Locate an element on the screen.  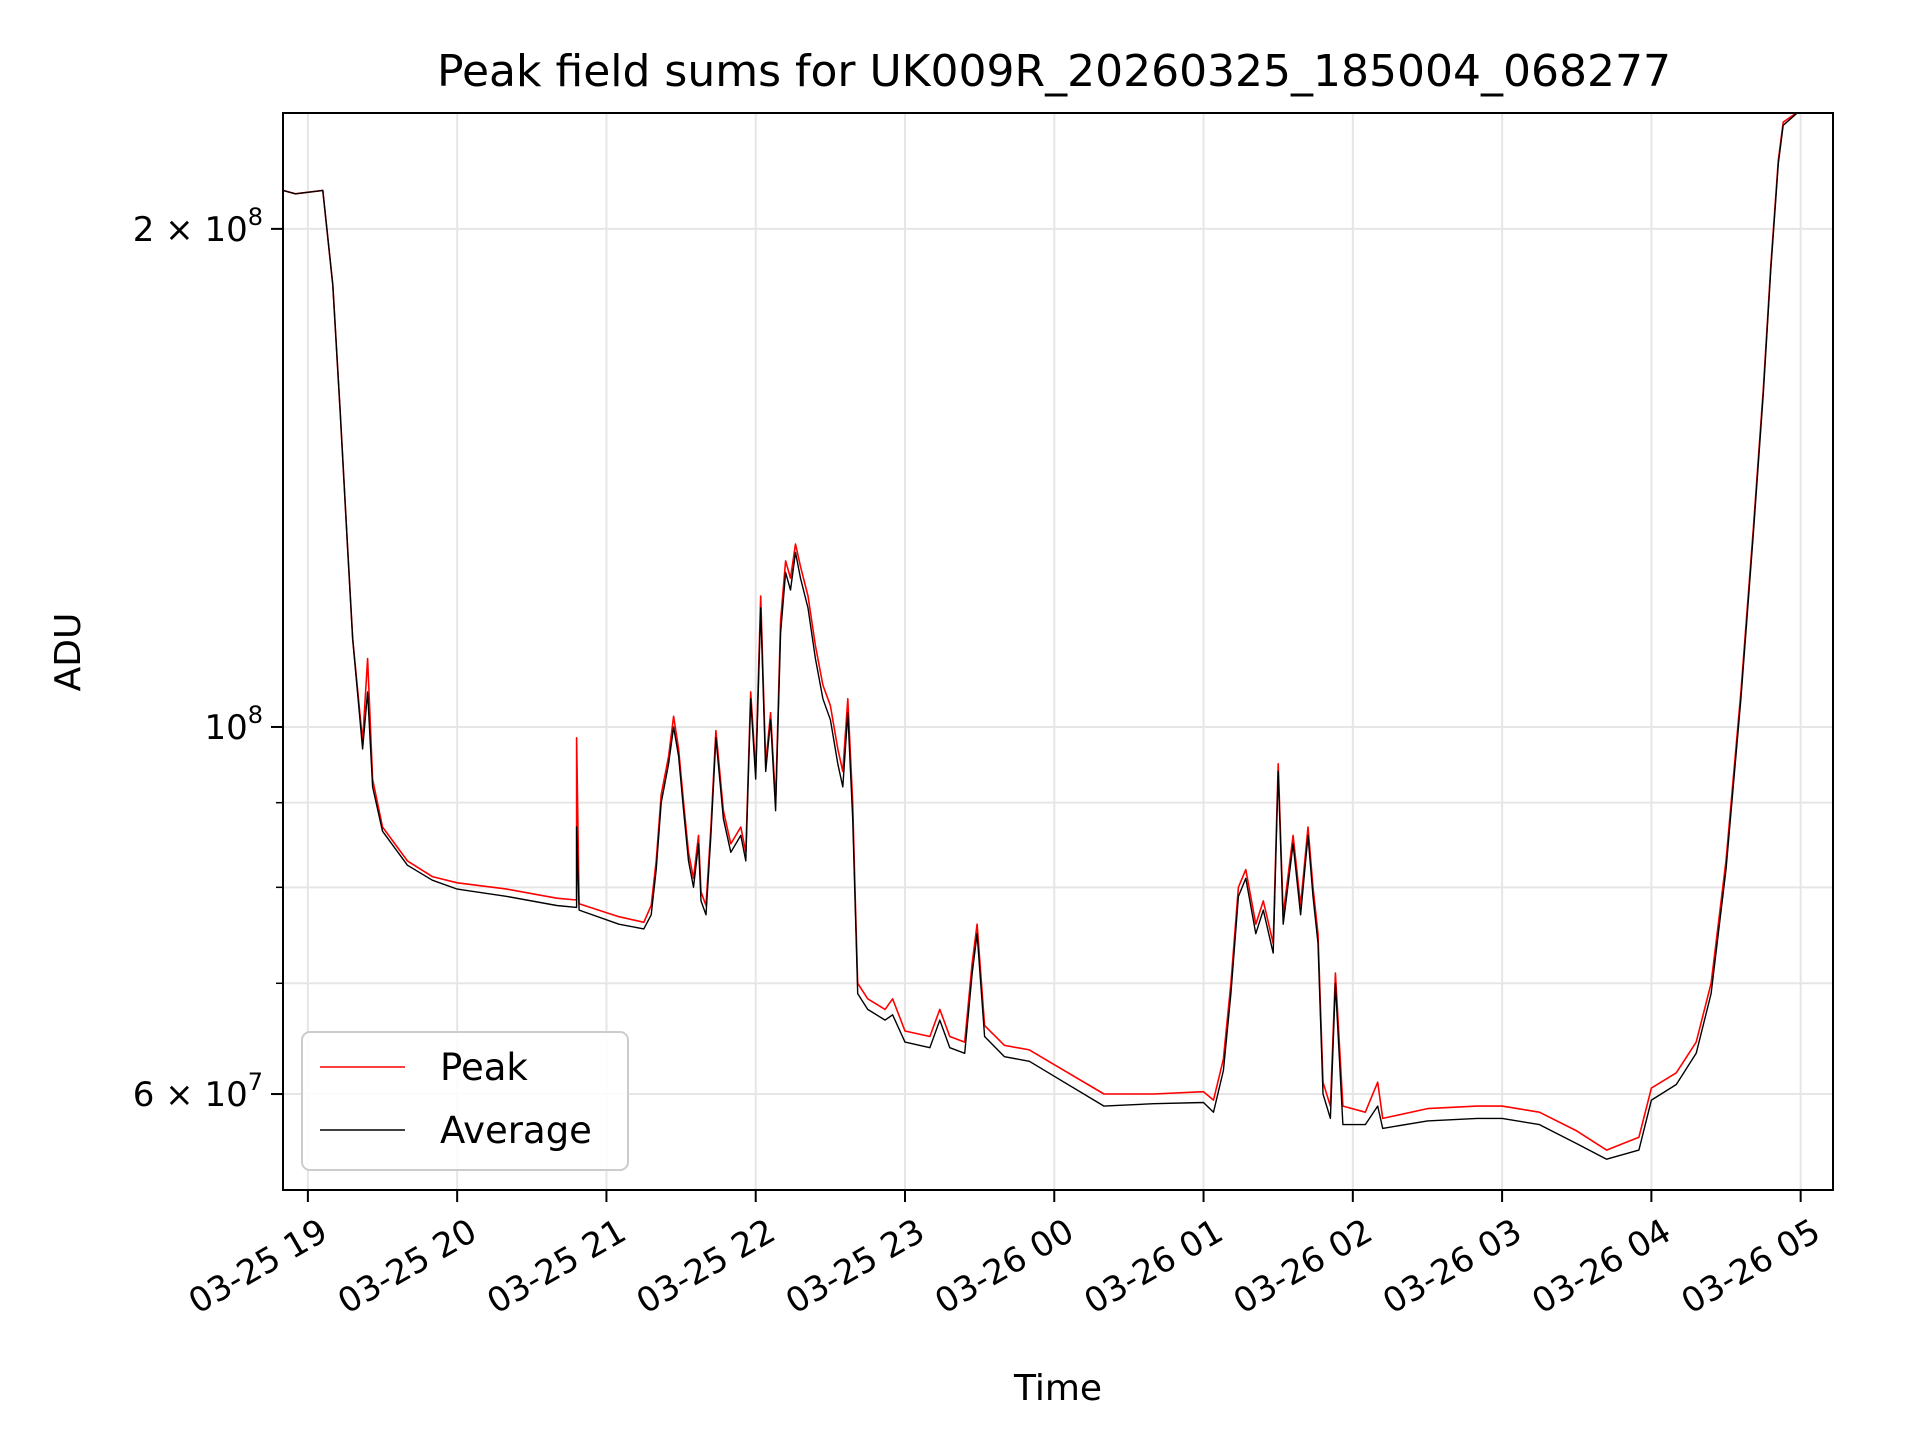
x-axis-label: Time is located at coordinates (1057, 1388).